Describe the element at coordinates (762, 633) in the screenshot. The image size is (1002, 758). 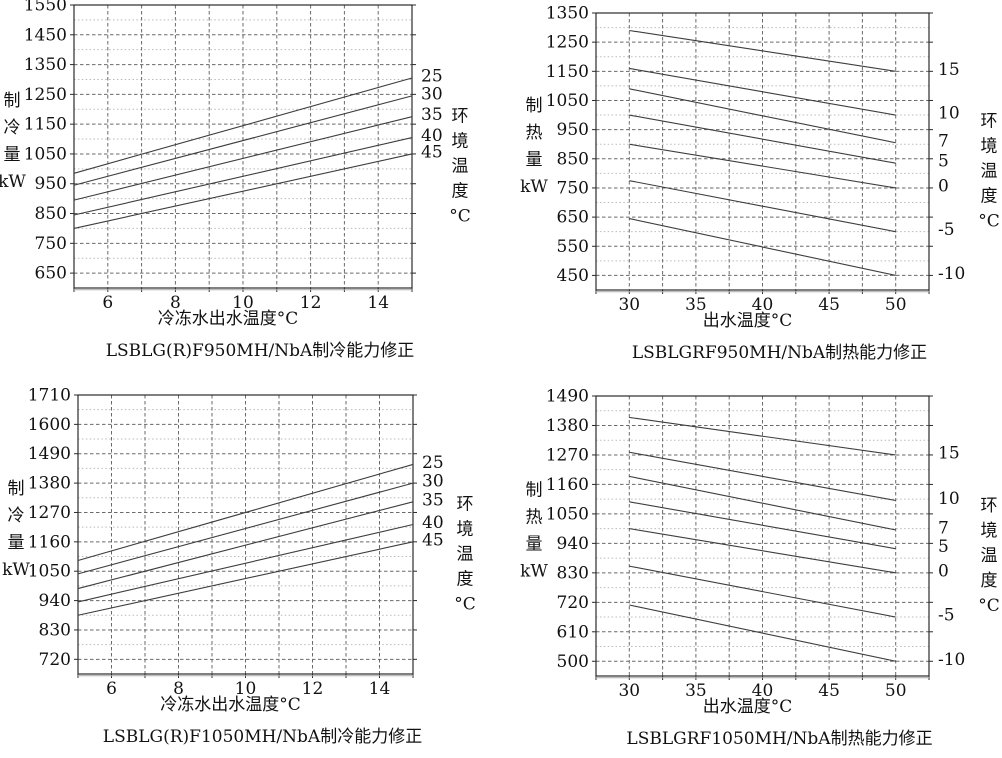
I see `series-line--10` at that location.